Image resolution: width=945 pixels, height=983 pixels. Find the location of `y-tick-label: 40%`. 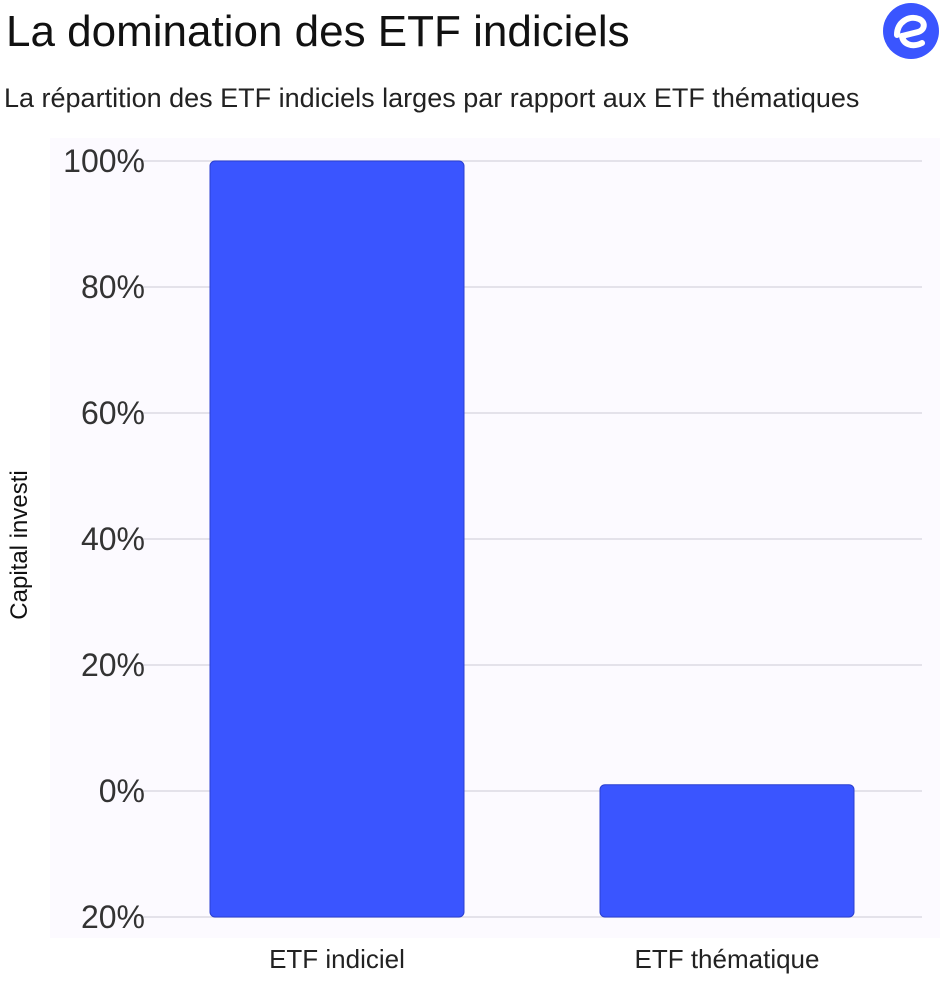

y-tick-label: 40% is located at coordinates (113, 539).